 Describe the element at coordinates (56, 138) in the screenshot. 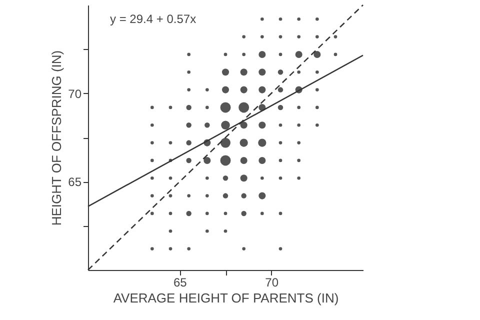

I see `y-axis-title: HEIGHT OF OFFSPRING (IN)` at that location.